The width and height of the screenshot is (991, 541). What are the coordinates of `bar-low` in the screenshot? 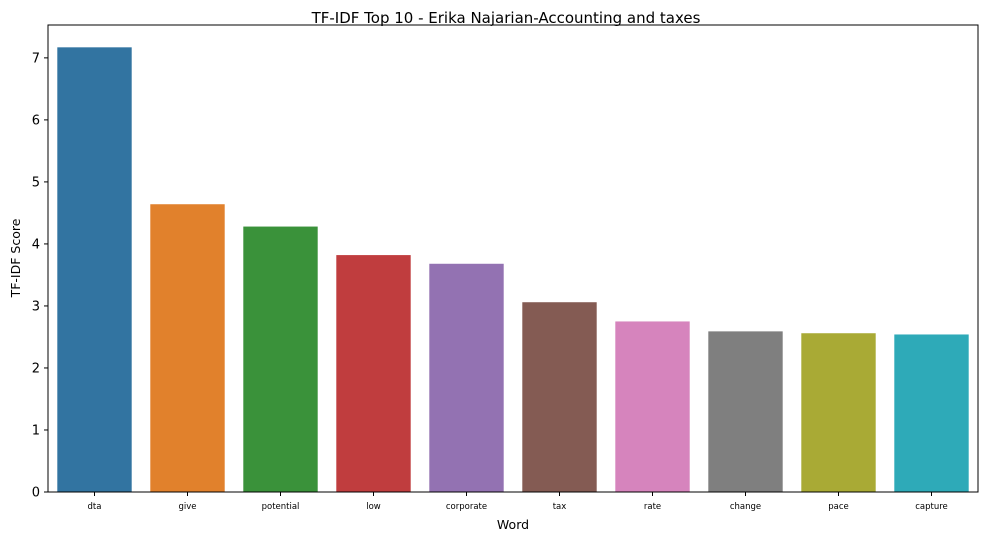 It's located at (373, 373).